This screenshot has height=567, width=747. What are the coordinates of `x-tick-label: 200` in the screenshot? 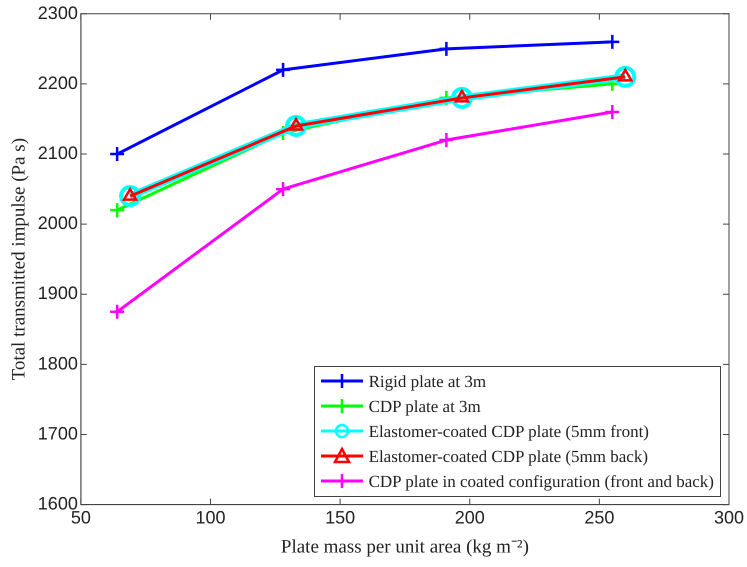 It's located at (469, 517).